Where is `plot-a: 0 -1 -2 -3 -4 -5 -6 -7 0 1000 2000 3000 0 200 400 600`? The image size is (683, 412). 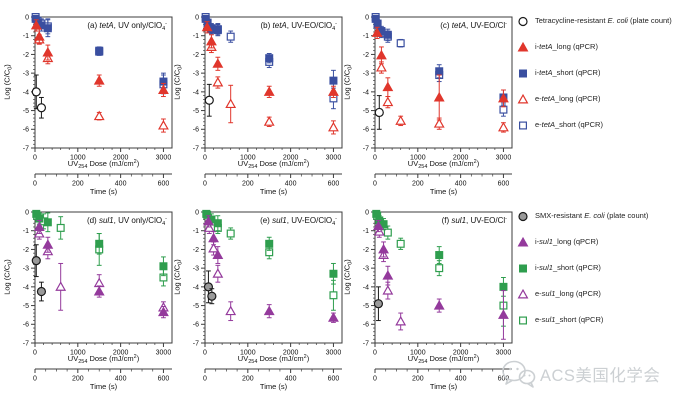
plot-a: 0 -1 -2 -3 -4 -5 -6 -7 0 1000 2000 3000 0 200 400 600 is located at coordinates (98, 100).